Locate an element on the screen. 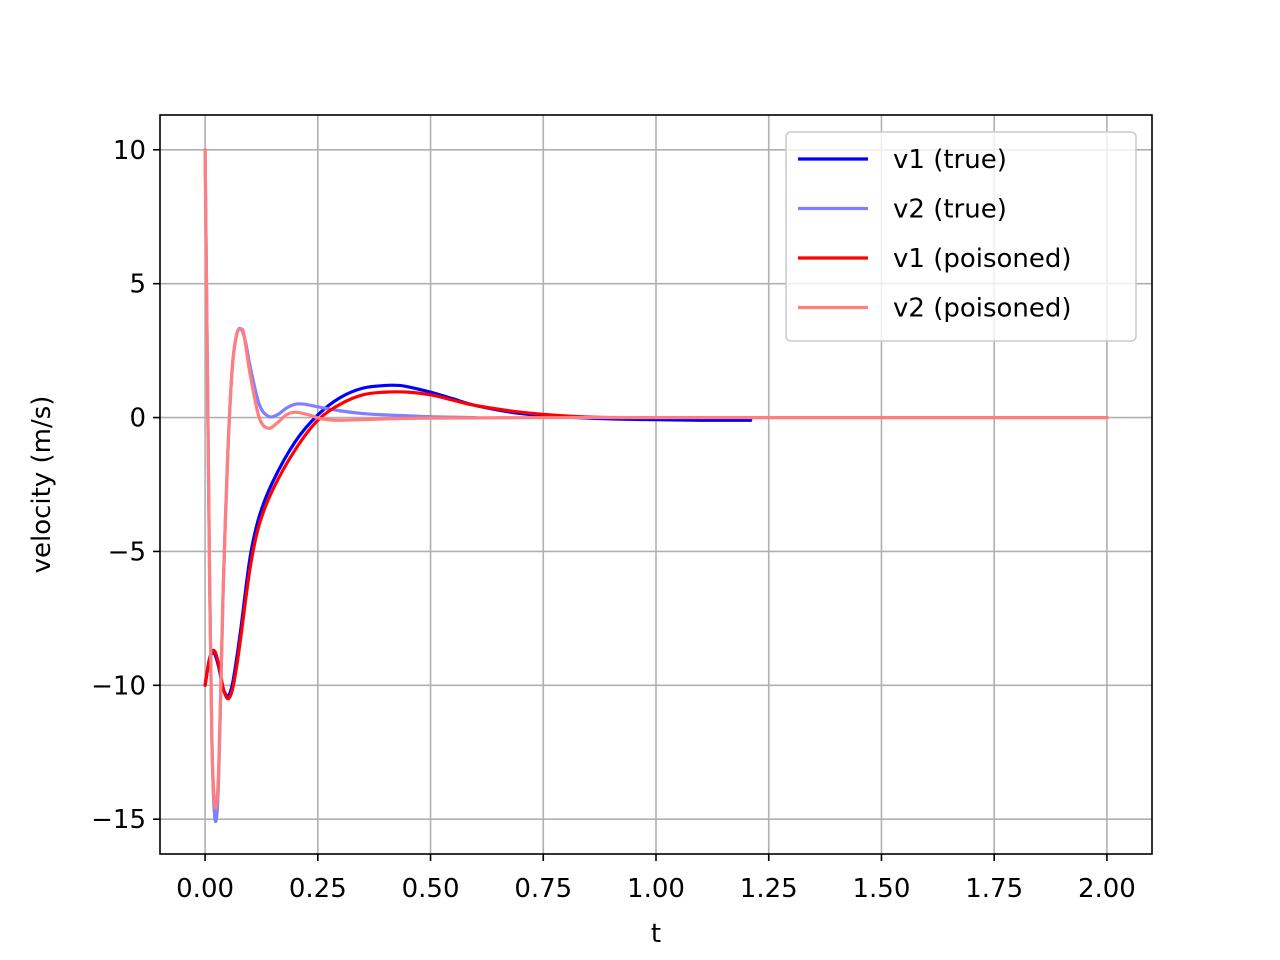 The width and height of the screenshot is (1280, 960). legend-label: v2 (true) is located at coordinates (950, 210).